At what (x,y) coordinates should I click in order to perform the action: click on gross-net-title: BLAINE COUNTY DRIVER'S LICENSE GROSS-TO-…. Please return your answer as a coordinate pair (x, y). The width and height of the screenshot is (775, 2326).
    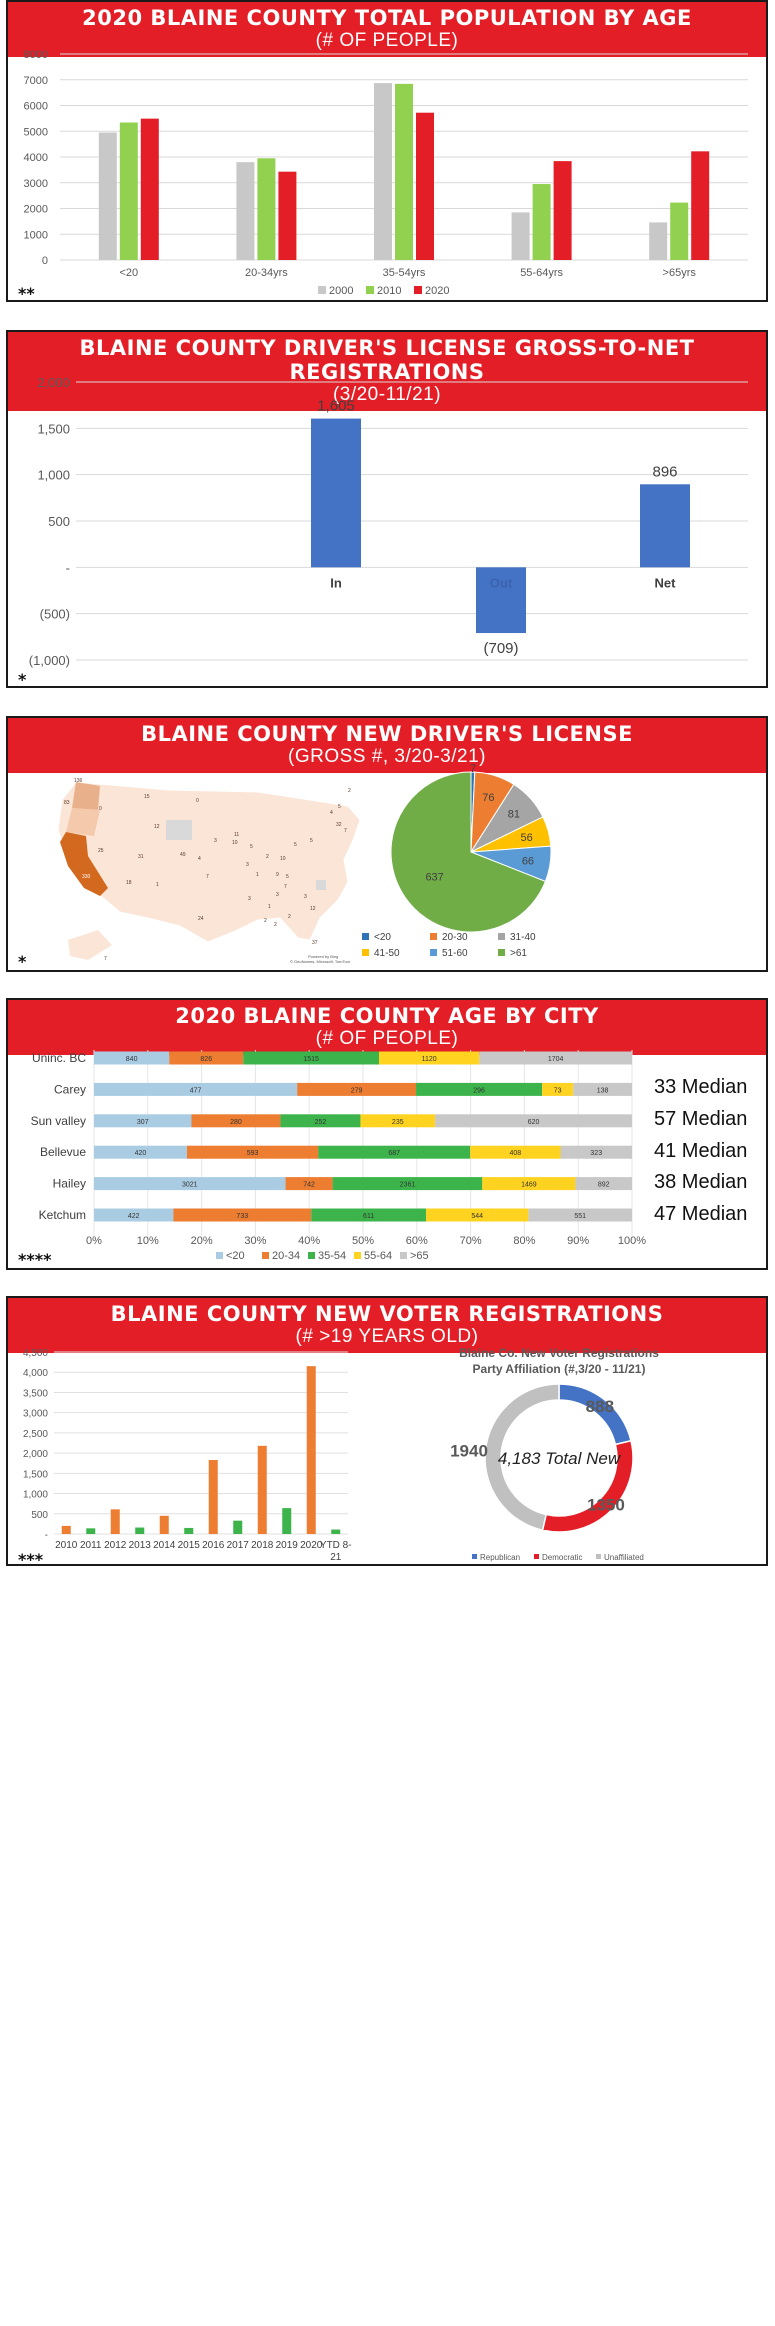
    Looking at the image, I should click on (387, 360).